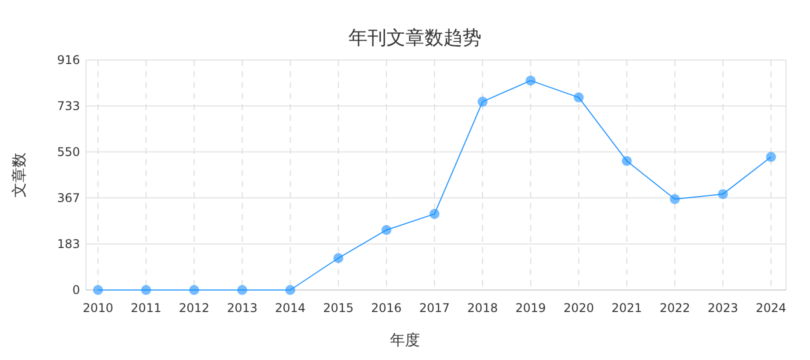 This screenshot has height=360, width=810. Describe the element at coordinates (68, 197) in the screenshot. I see `y-tick-label: 367` at that location.